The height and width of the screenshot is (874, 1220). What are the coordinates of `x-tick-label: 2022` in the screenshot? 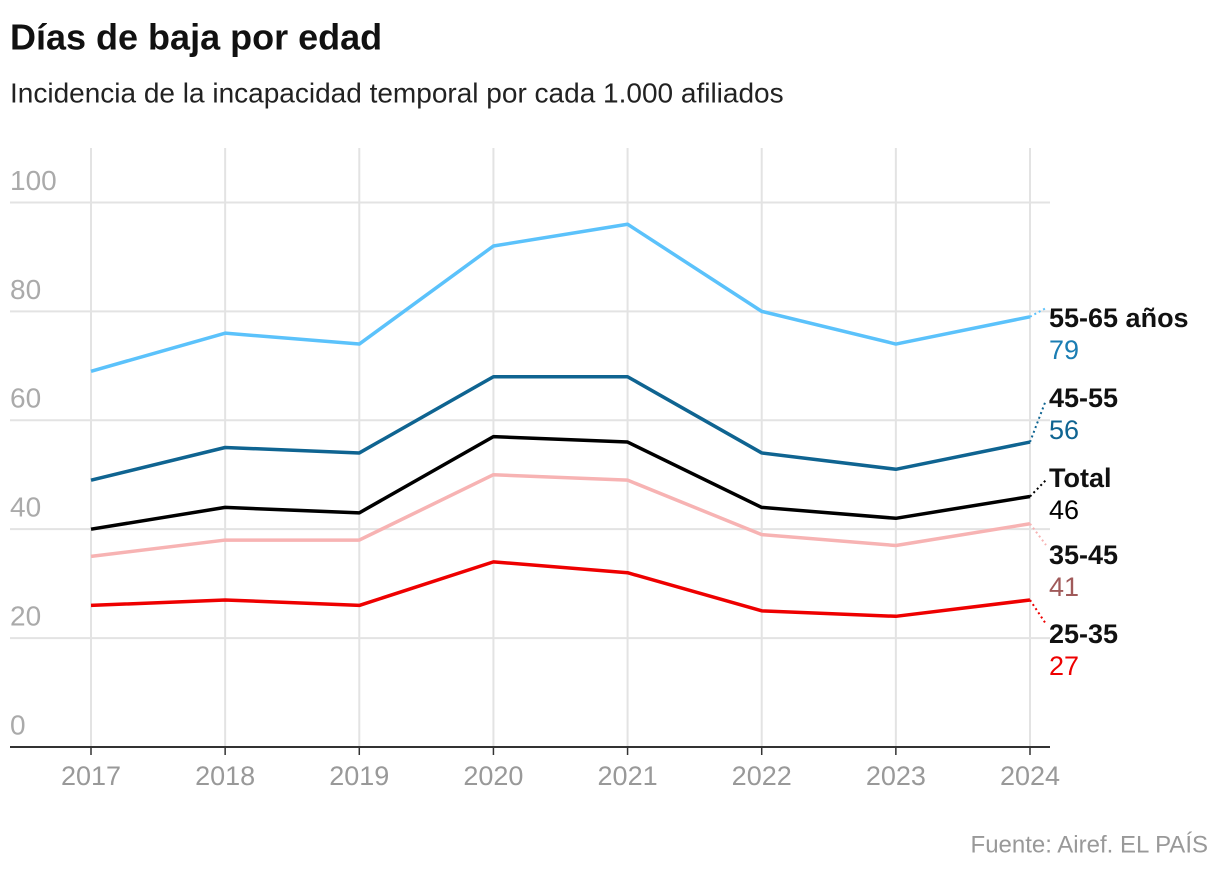 It's located at (762, 776).